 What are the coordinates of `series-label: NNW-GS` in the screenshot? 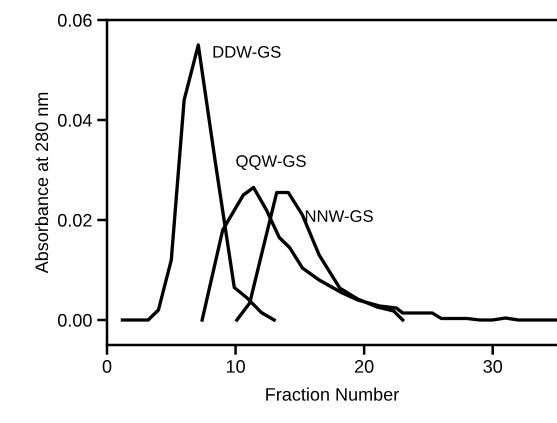 It's located at (339, 216).